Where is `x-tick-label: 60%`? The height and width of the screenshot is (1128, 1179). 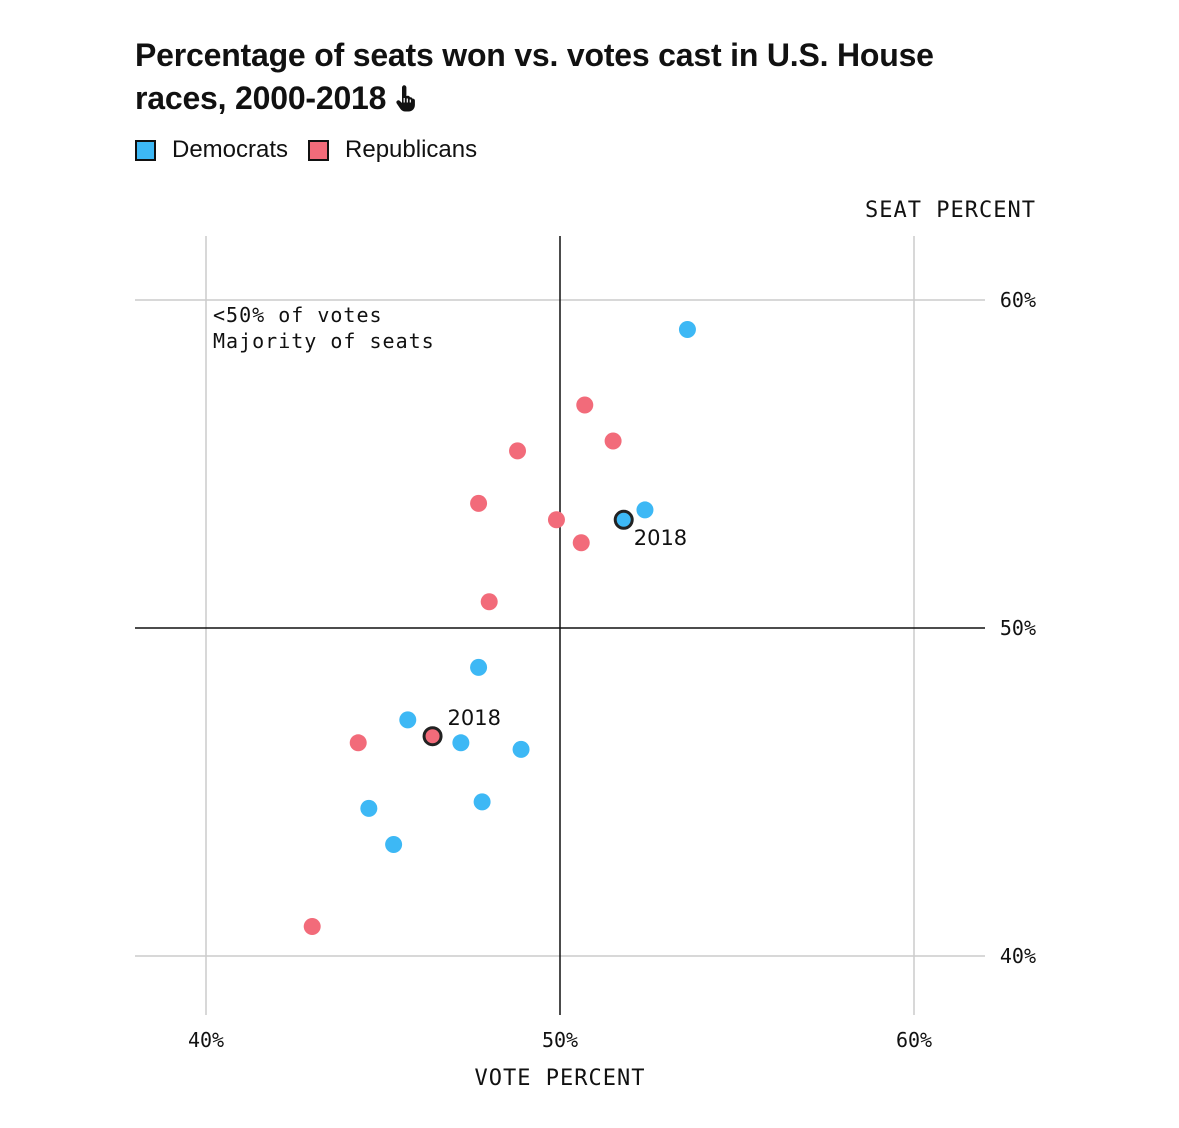
x-tick-label: 60% is located at coordinates (914, 1040).